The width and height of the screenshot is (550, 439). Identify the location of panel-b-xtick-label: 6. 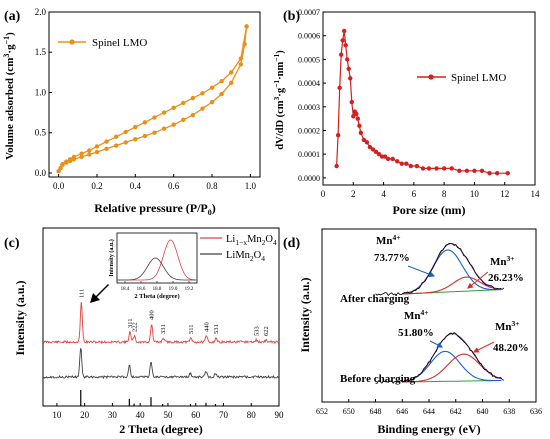
(414, 194).